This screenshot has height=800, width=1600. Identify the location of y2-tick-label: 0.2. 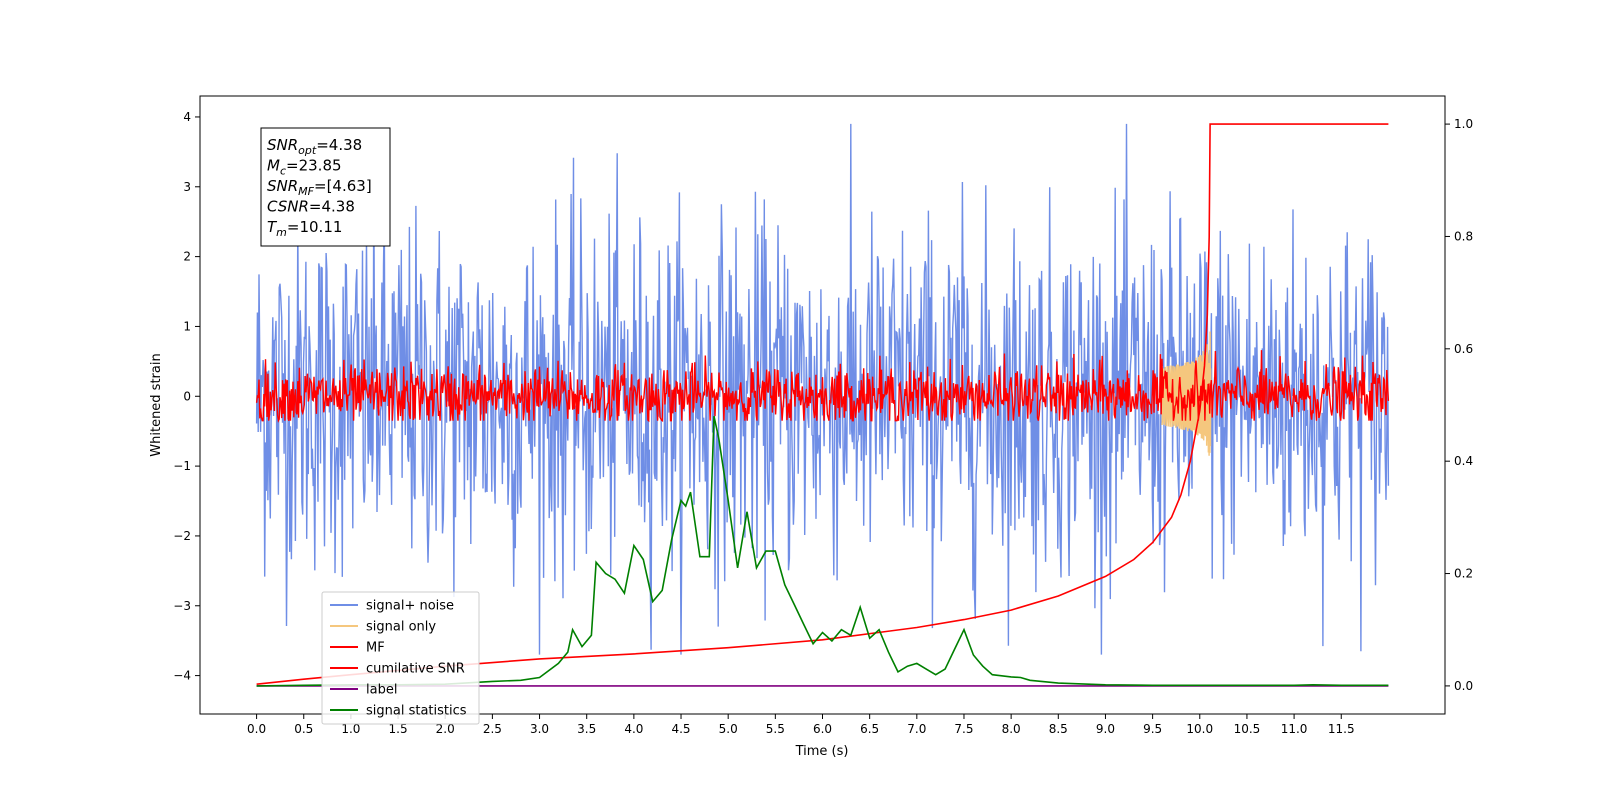
(1463, 574).